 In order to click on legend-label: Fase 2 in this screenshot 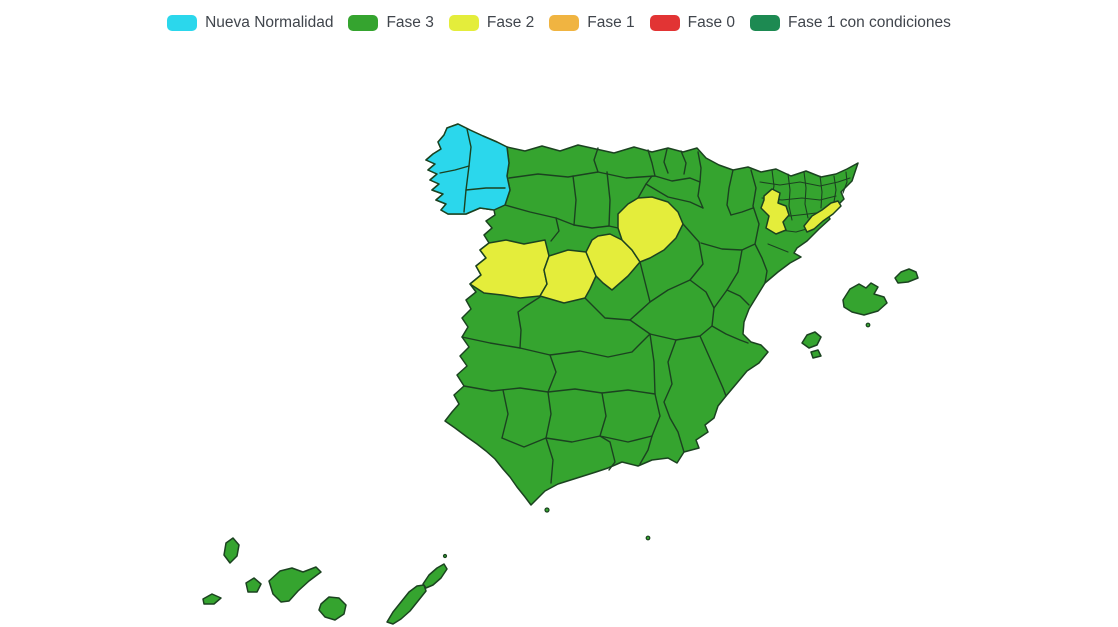, I will do `click(510, 23)`.